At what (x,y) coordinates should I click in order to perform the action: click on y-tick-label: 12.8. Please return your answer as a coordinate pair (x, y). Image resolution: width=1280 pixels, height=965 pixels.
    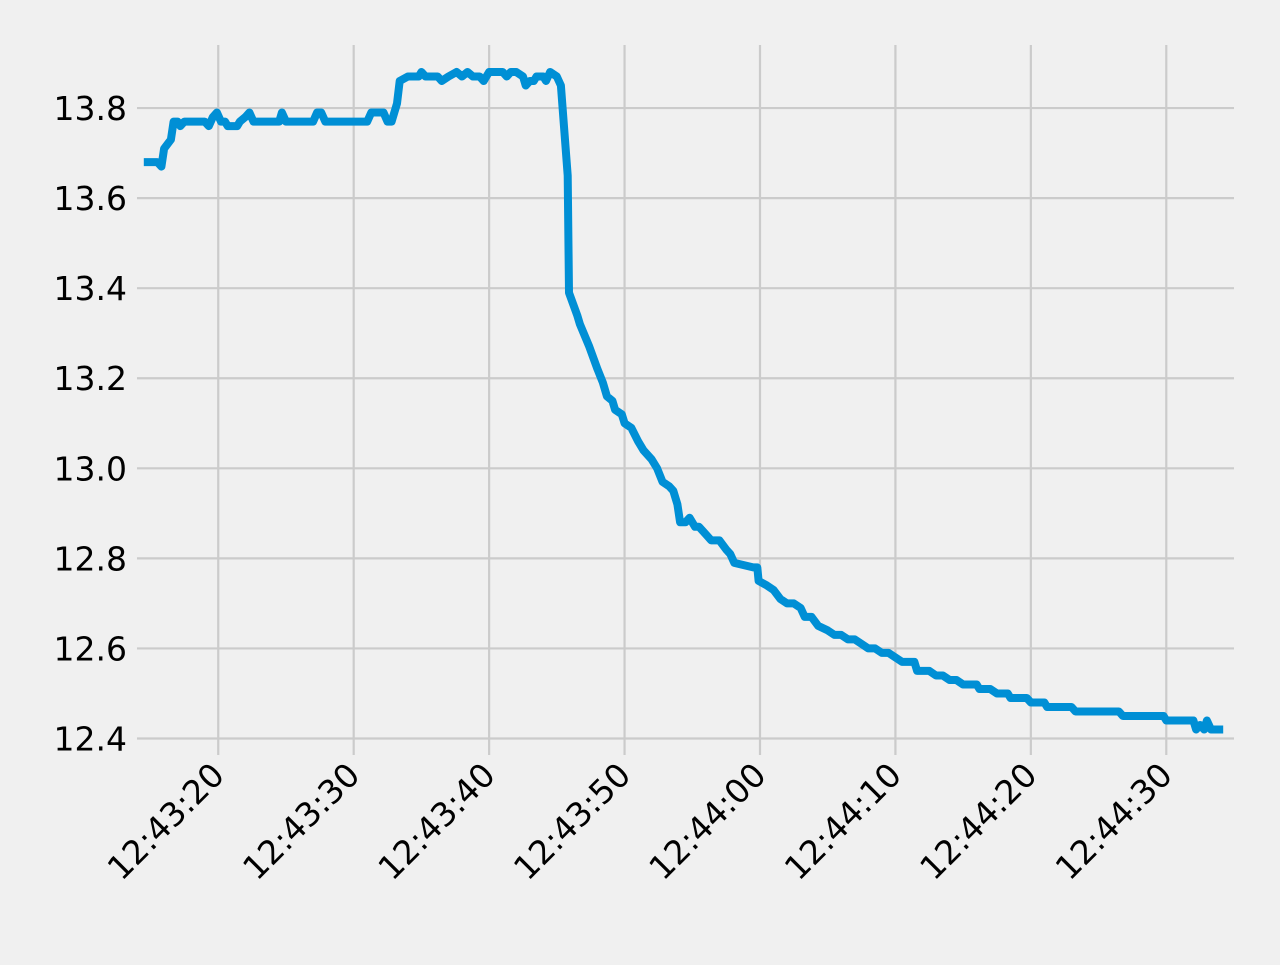
    Looking at the image, I should click on (90, 558).